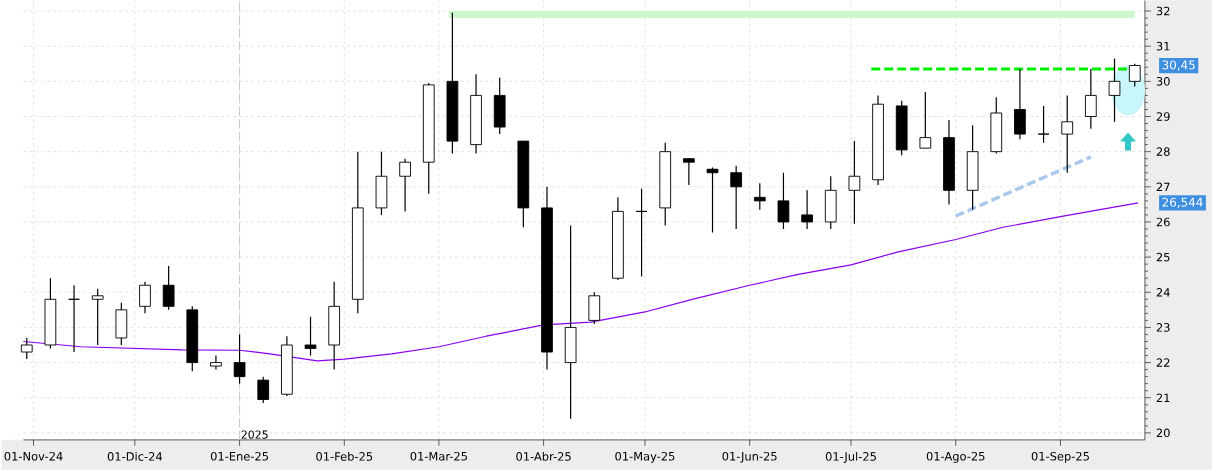 This screenshot has width=1212, height=470. Describe the element at coordinates (344, 456) in the screenshot. I see `x-tick-label: 01-Feb-25` at that location.